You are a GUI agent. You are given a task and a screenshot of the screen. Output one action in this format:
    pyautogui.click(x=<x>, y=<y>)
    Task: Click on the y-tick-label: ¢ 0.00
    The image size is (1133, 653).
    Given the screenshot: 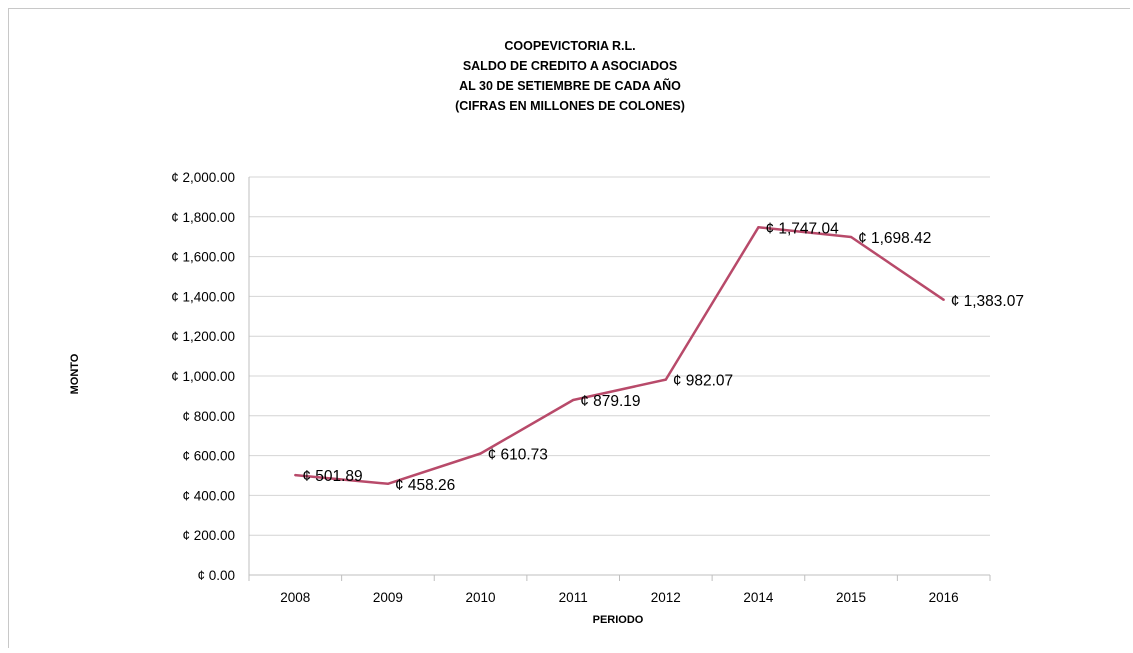 What is the action you would take?
    pyautogui.click(x=216, y=575)
    